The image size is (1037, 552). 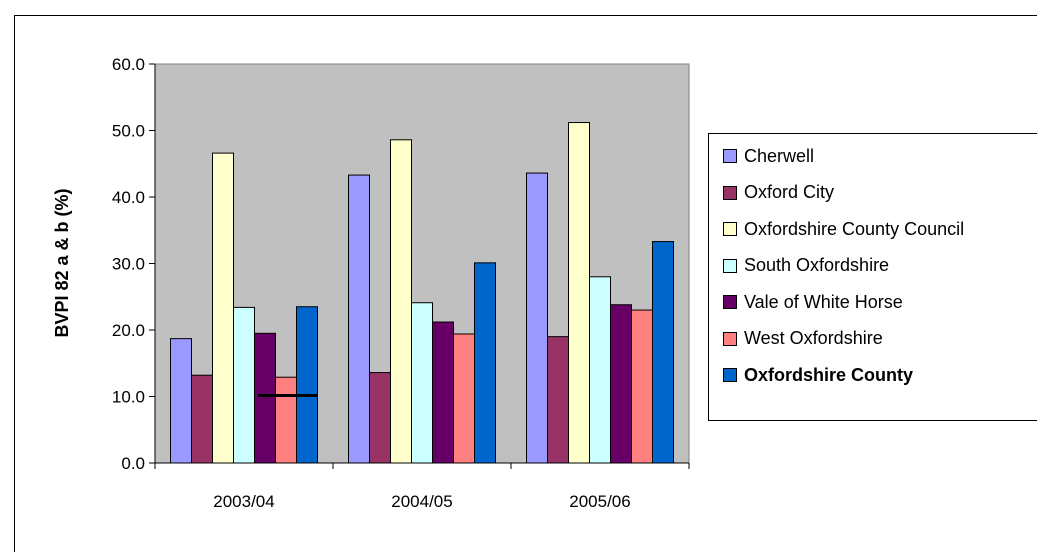 I want to click on legend-item: South Oxfordshire, so click(x=806, y=265).